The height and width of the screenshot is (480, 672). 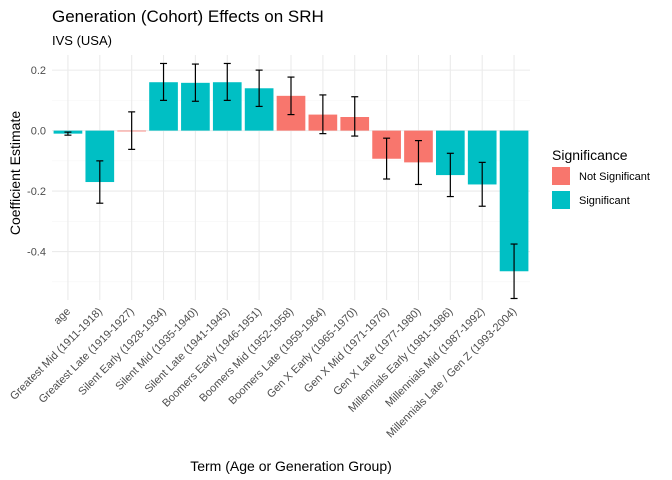 I want to click on legend-label-significant: Significant, so click(x=604, y=201).